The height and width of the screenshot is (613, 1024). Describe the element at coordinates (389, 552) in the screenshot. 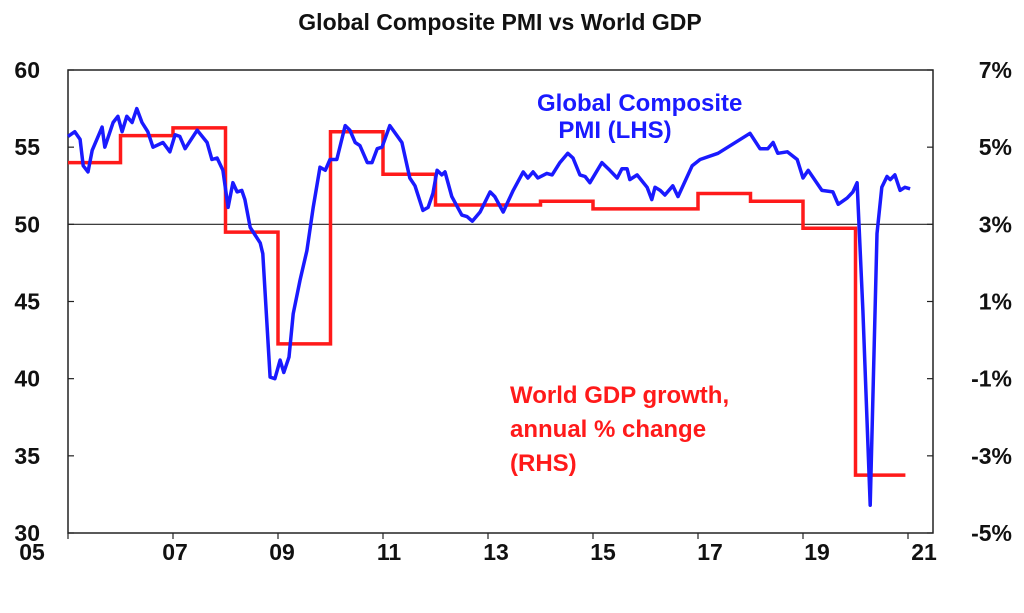

I see `x-tick-label: 11` at that location.